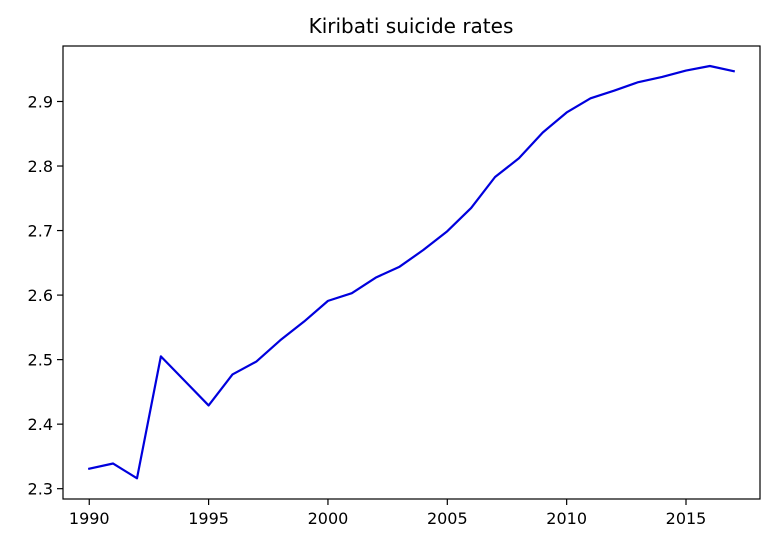 The height and width of the screenshot is (553, 775). I want to click on x-tick-label: 2010, so click(566, 518).